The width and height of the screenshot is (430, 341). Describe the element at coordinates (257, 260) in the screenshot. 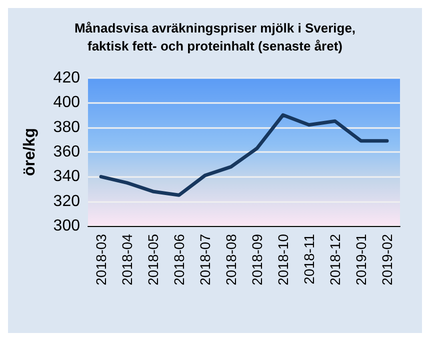

I see `x-tick-label: 2018-09` at that location.